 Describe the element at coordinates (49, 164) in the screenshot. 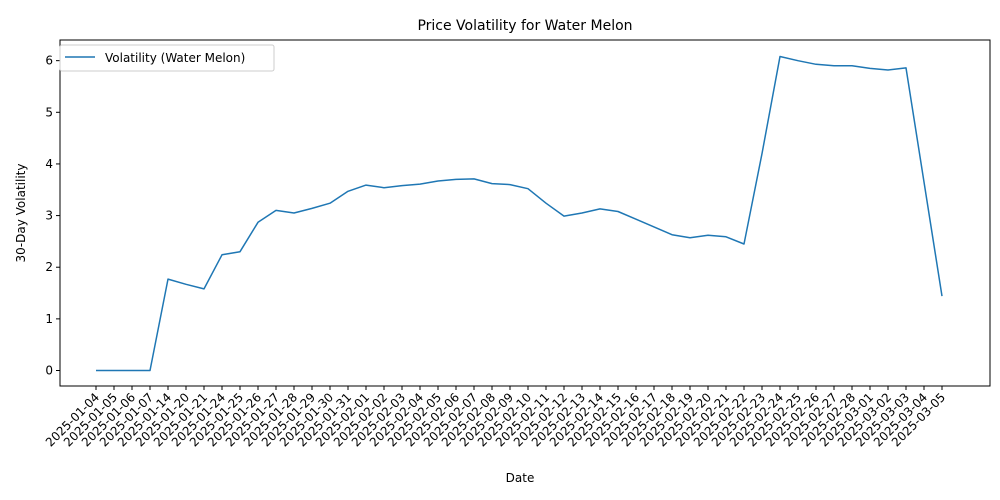

I see `y-tick-label: 4` at that location.